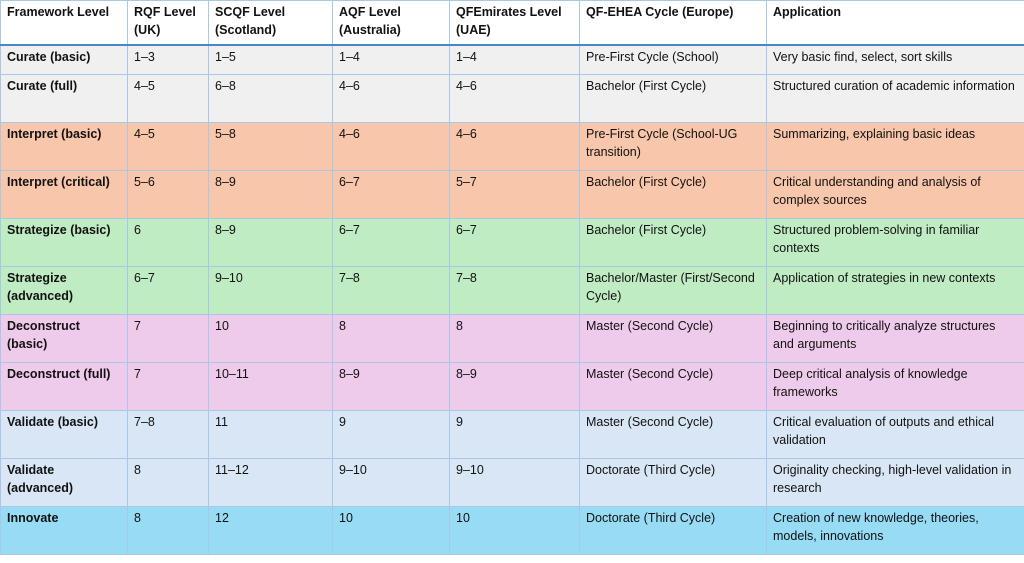 The height and width of the screenshot is (563, 1024). Describe the element at coordinates (391, 530) in the screenshot. I see `cell-aqf: 10` at that location.